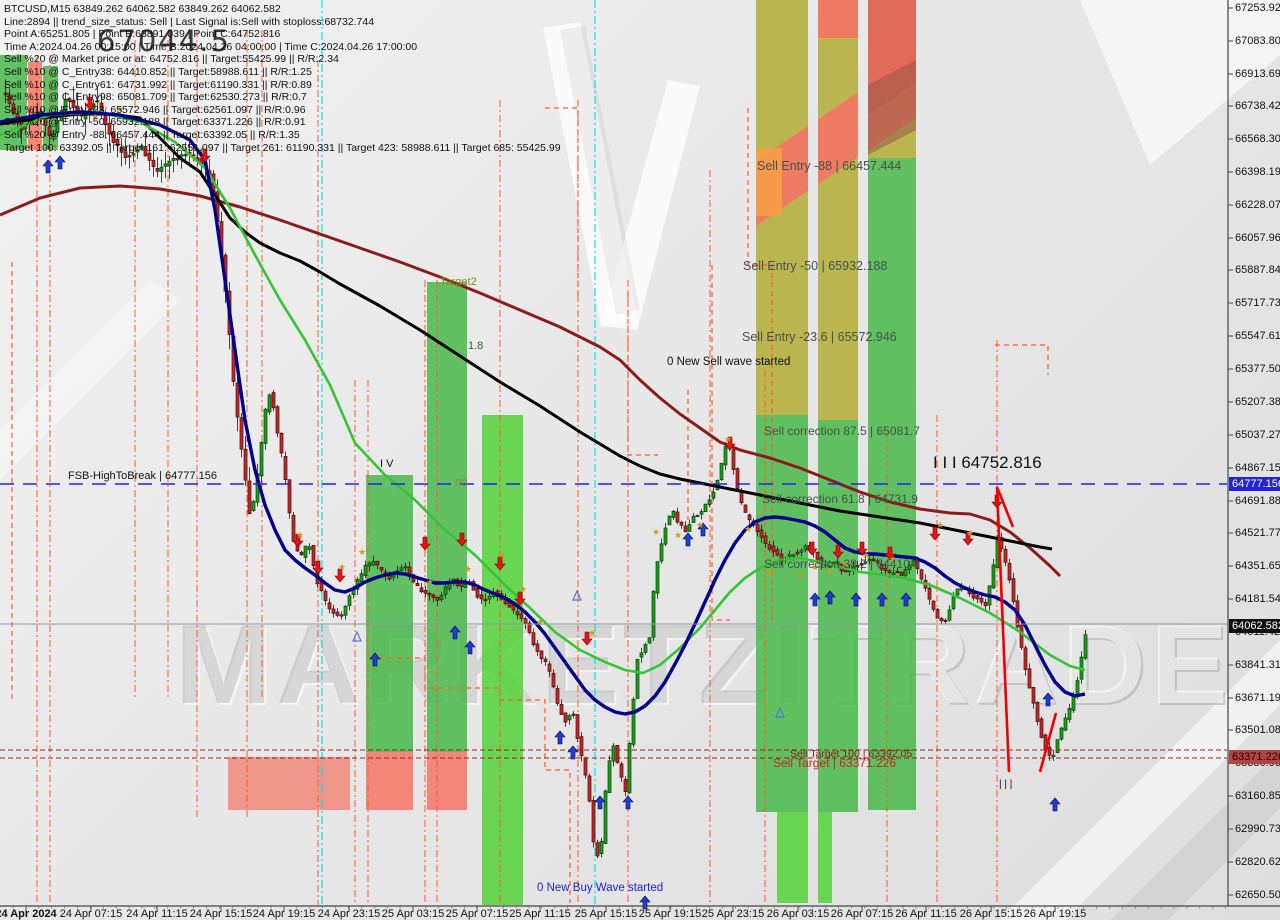 This screenshot has width=1280, height=920. What do you see at coordinates (1257, 336) in the screenshot?
I see `price-axis-label: 65547.615` at bounding box center [1257, 336].